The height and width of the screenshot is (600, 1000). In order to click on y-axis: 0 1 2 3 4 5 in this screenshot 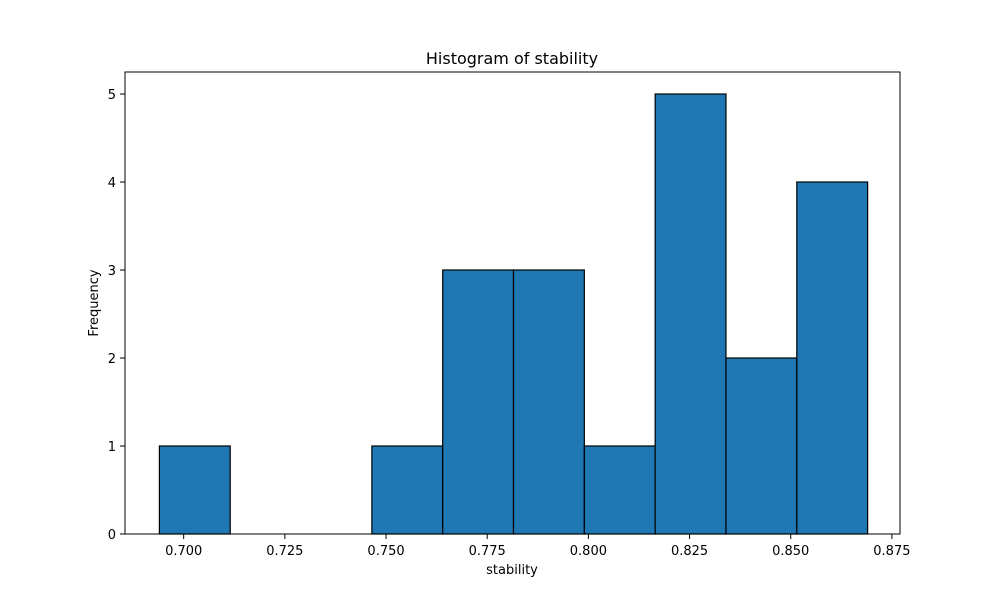, I will do `click(116, 315)`.